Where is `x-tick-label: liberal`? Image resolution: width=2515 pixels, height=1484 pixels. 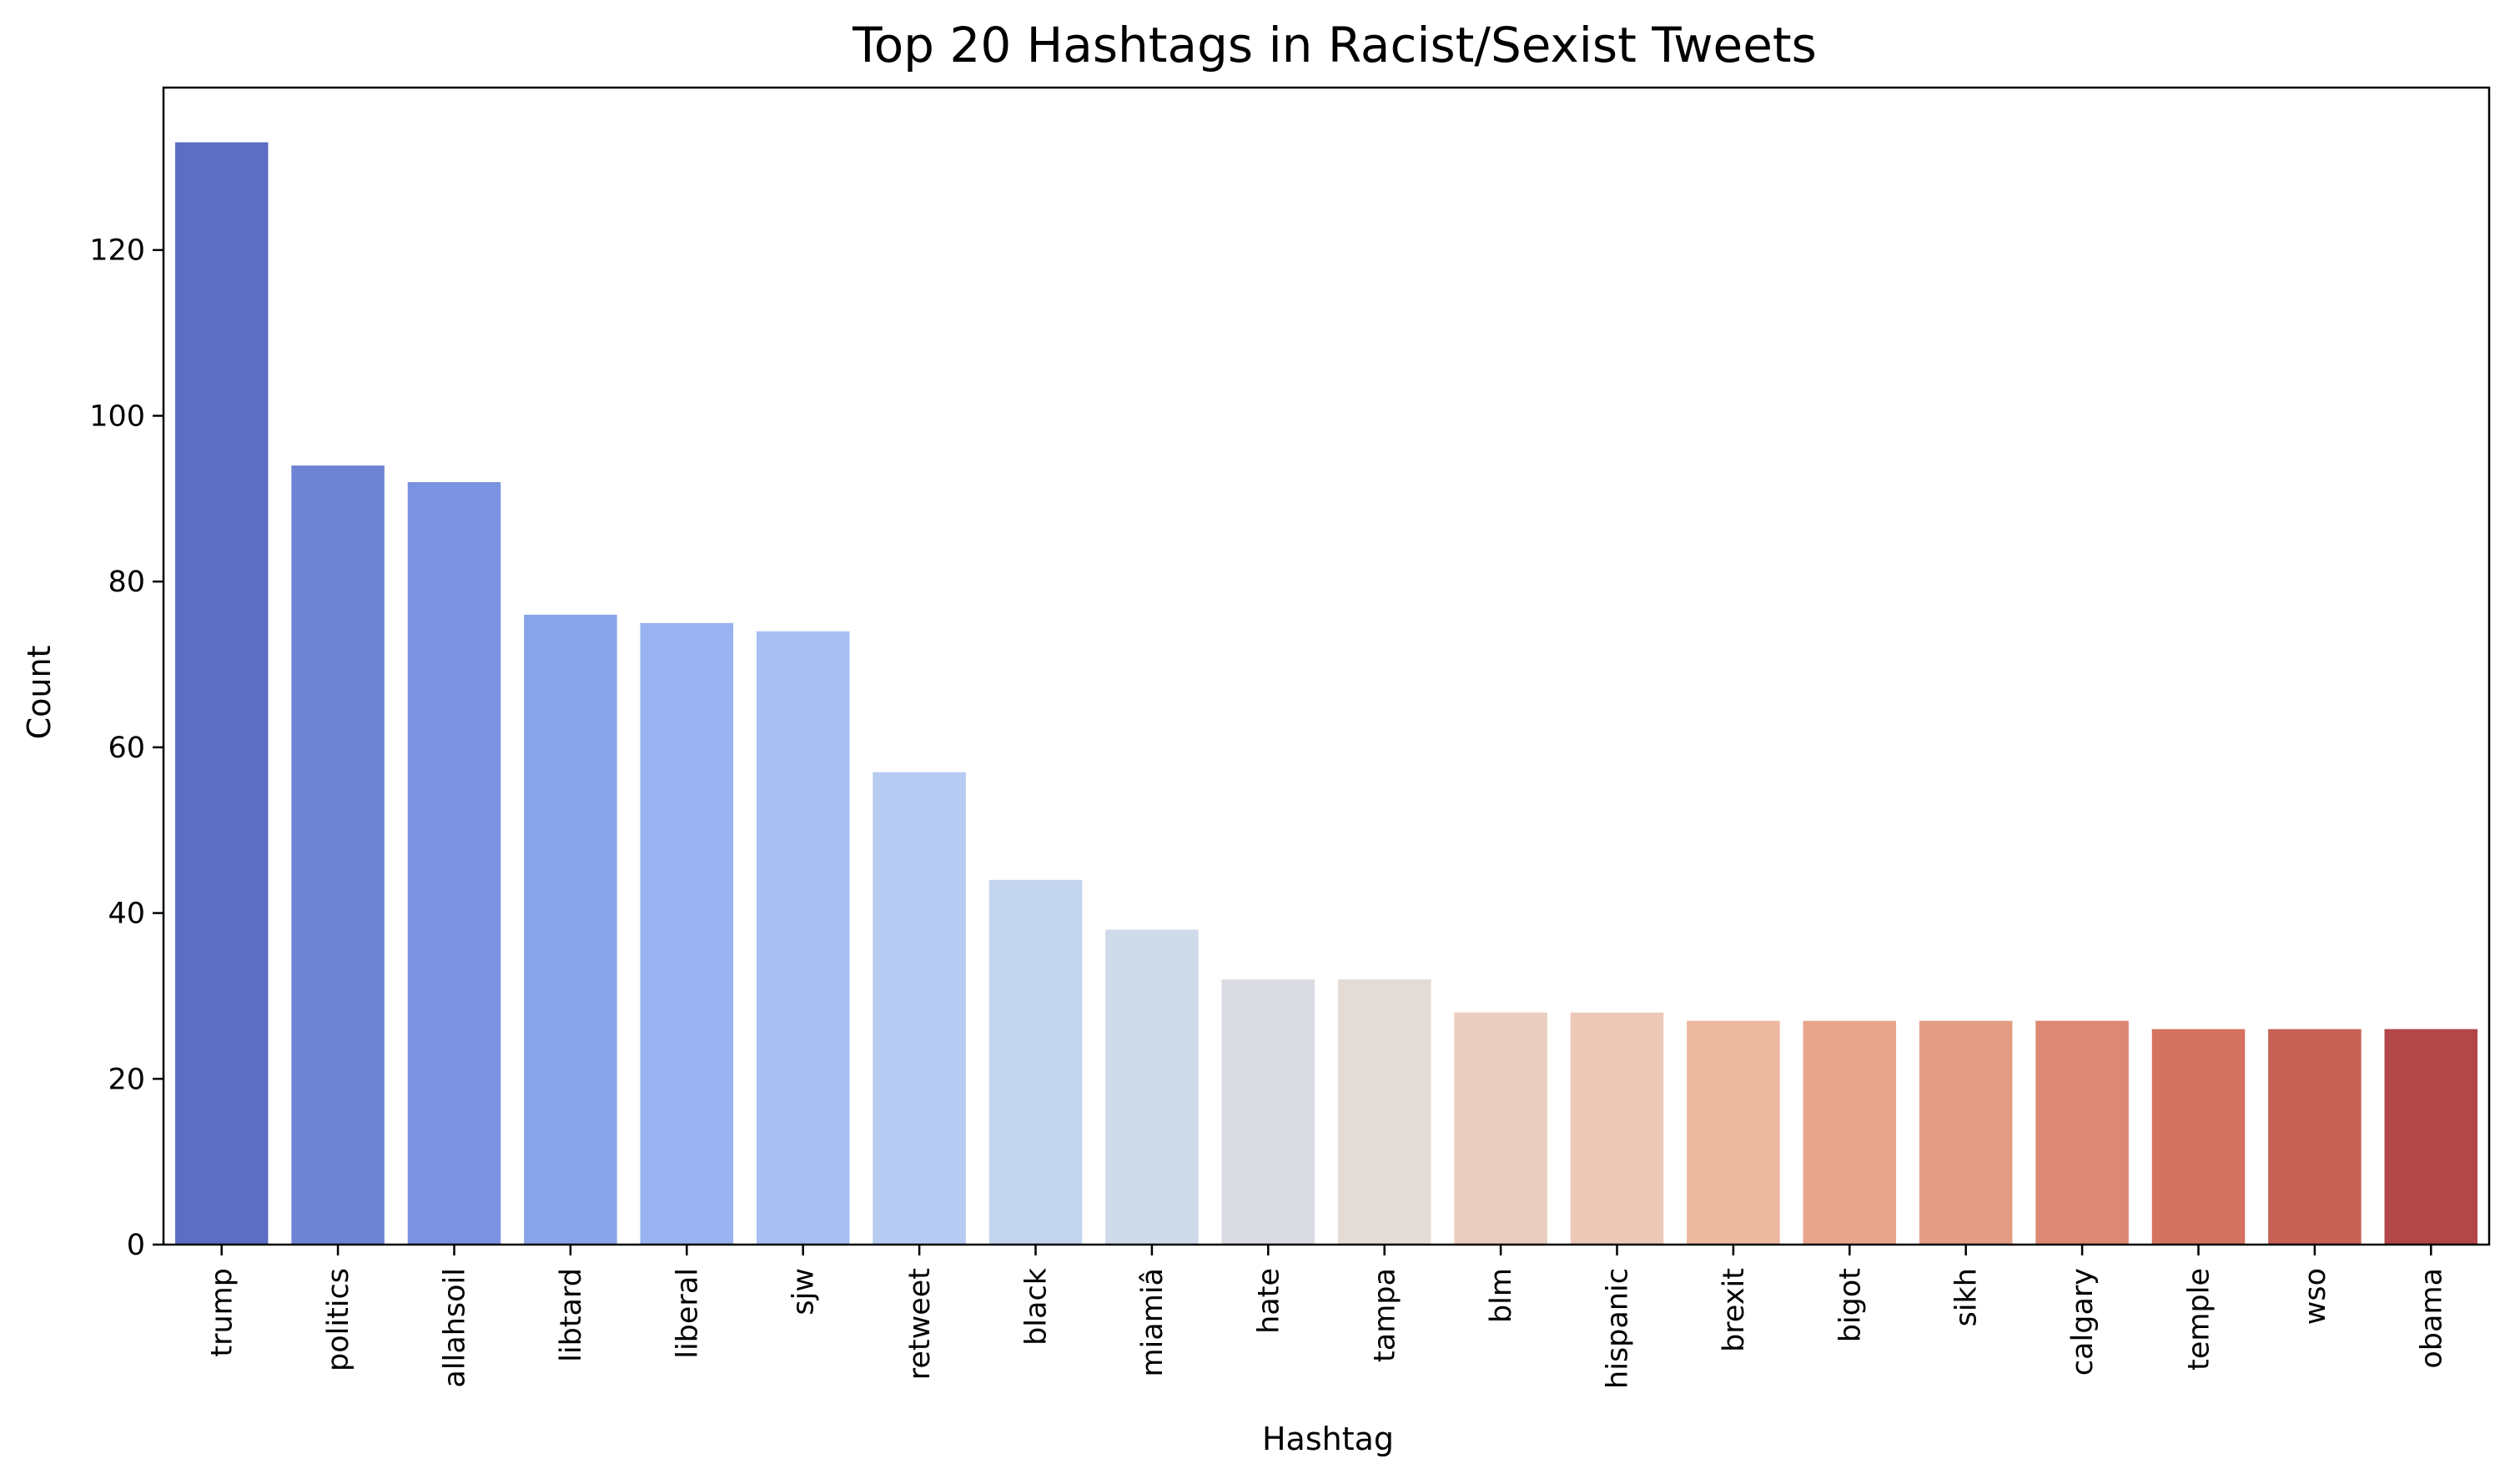
x-tick-label: liberal is located at coordinates (687, 1314).